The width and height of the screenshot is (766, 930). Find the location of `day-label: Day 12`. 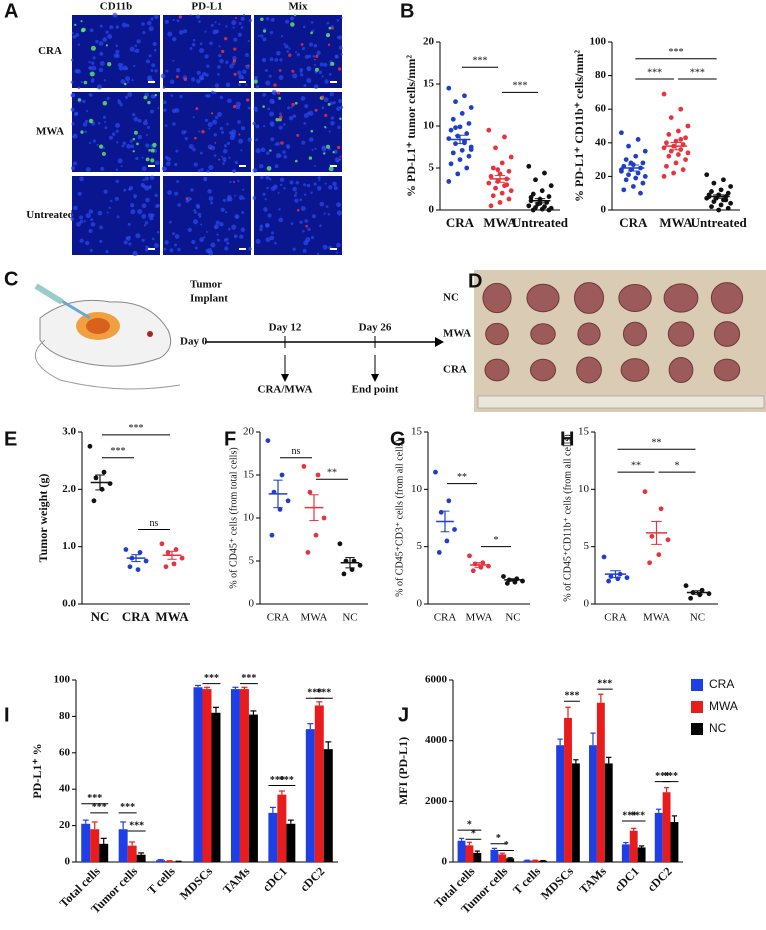

day-label: Day 12 is located at coordinates (285, 328).